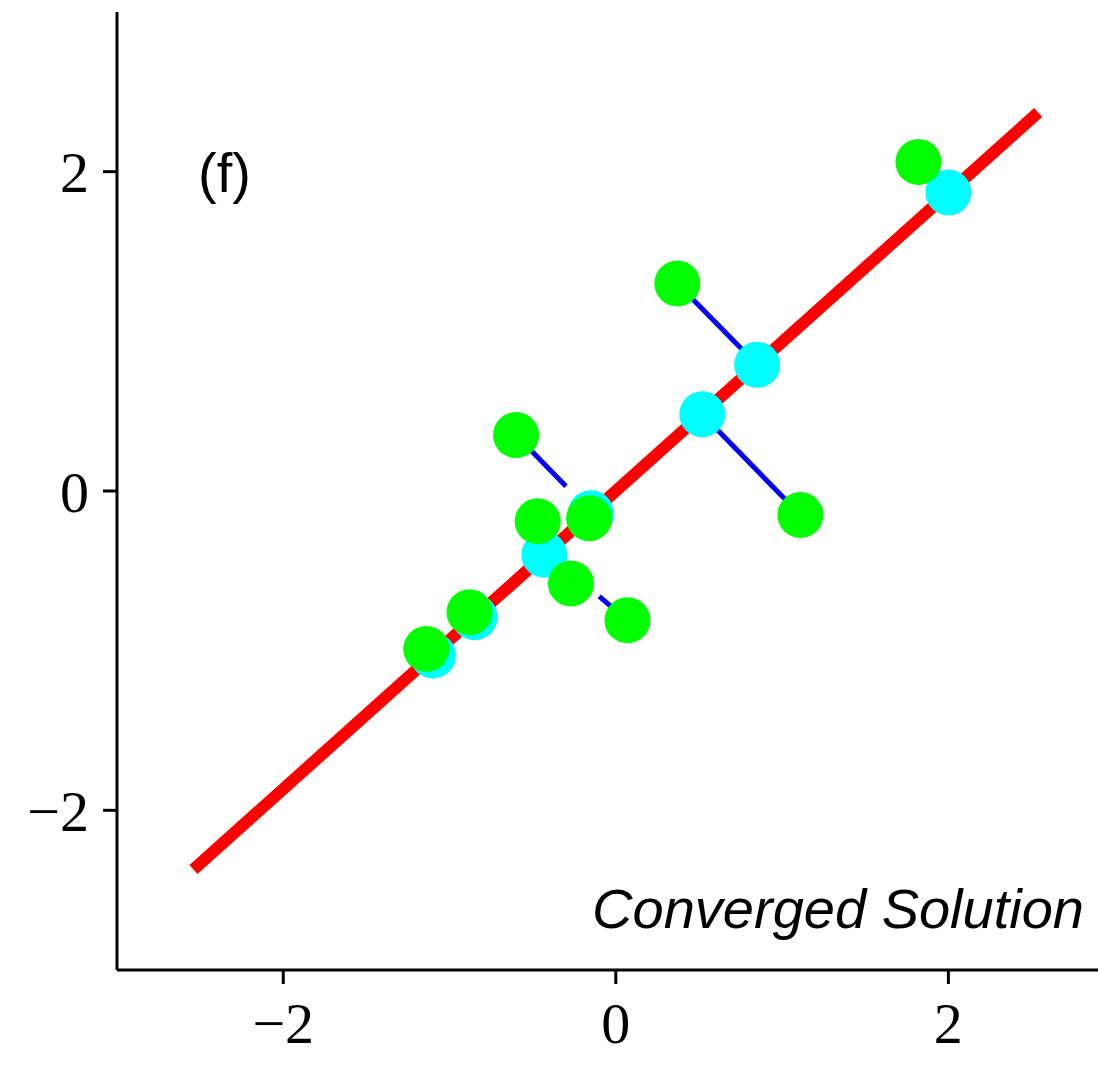 The width and height of the screenshot is (1098, 1068). Describe the element at coordinates (616, 1024) in the screenshot. I see `x-tick-label: 0` at that location.